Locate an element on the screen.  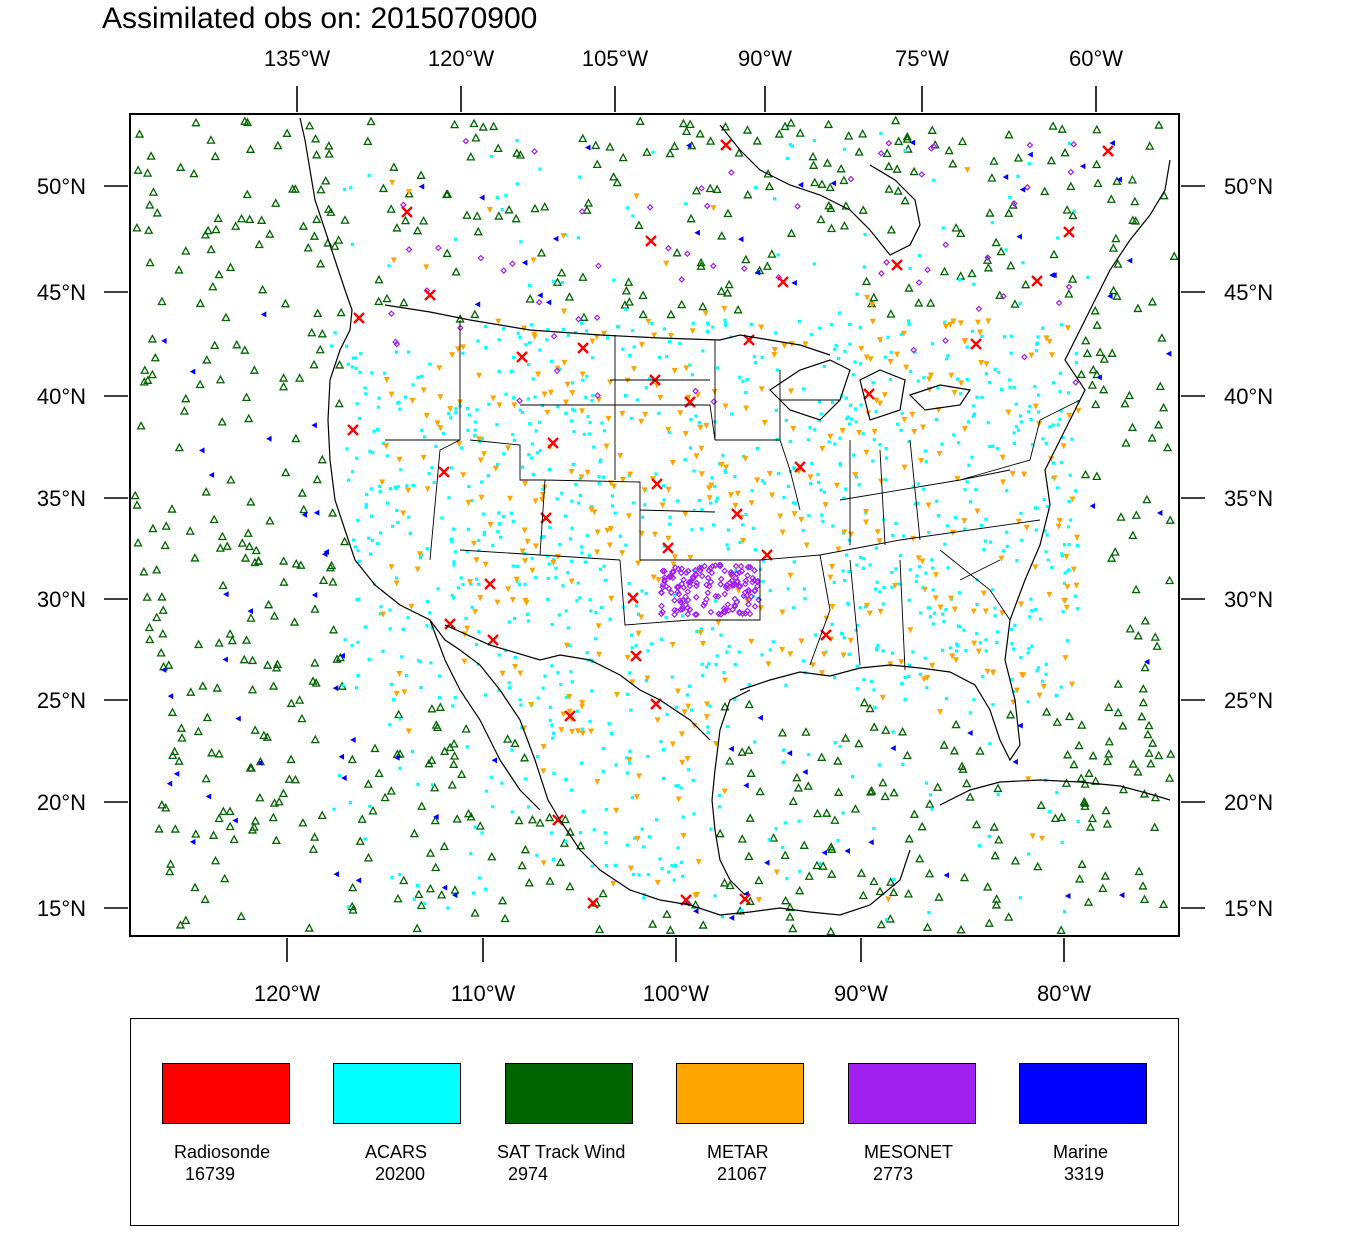
top-tick-label: 75°W is located at coordinates (922, 58).